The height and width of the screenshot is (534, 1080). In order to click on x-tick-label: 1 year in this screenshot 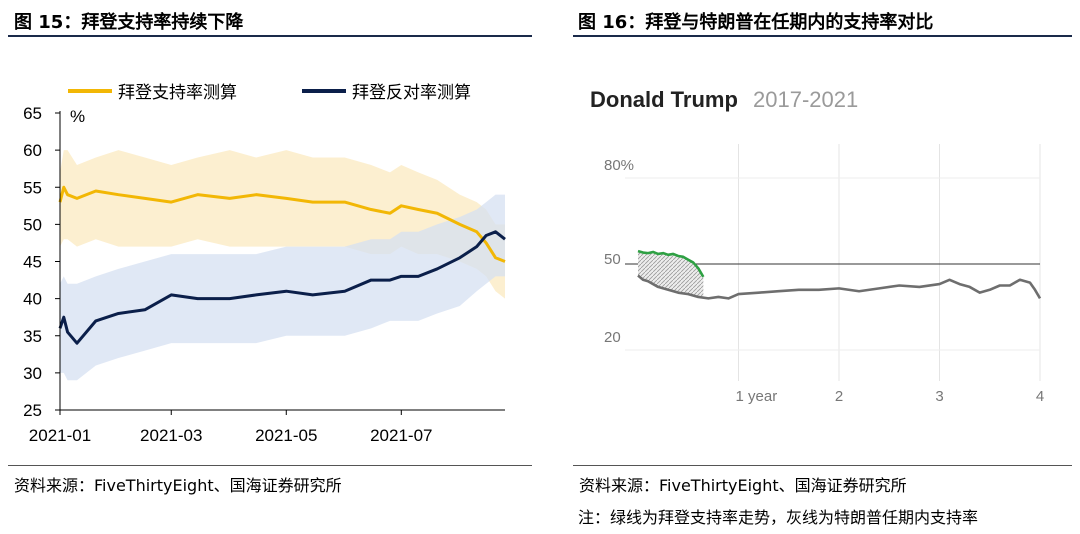, I will do `click(757, 396)`.